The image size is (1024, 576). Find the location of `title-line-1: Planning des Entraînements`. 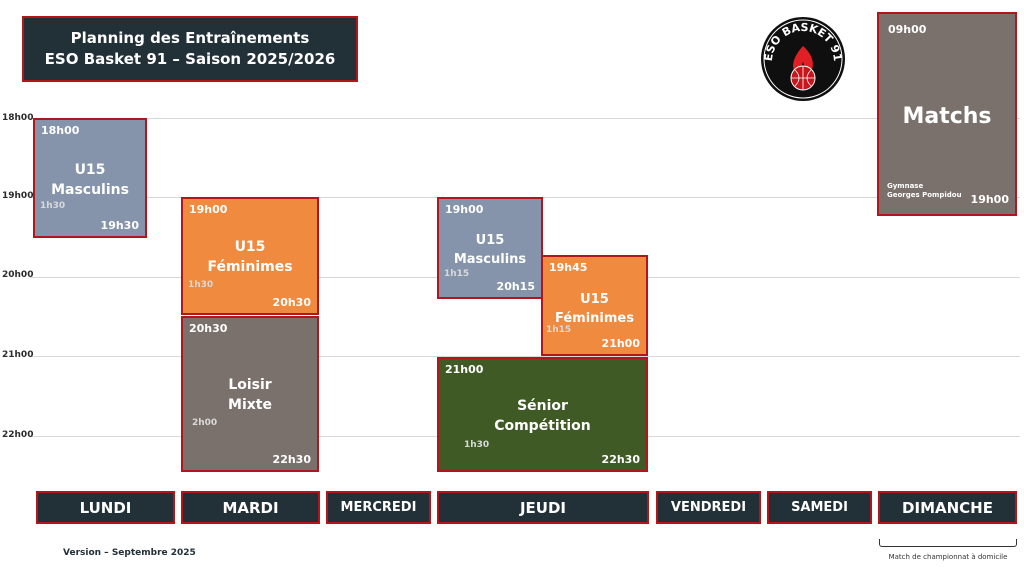

title-line-1: Planning des Entraînements is located at coordinates (190, 38).